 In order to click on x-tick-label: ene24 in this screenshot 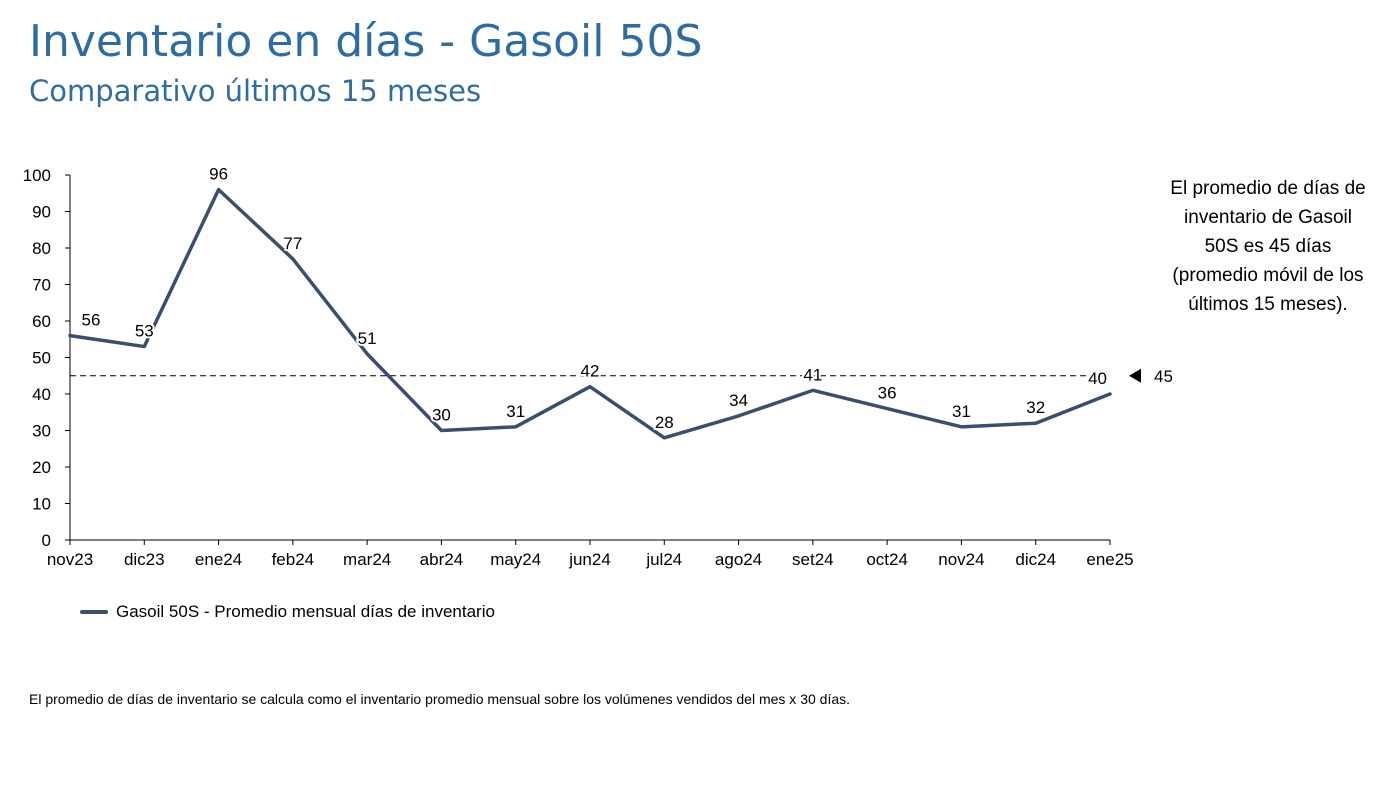, I will do `click(218, 559)`.